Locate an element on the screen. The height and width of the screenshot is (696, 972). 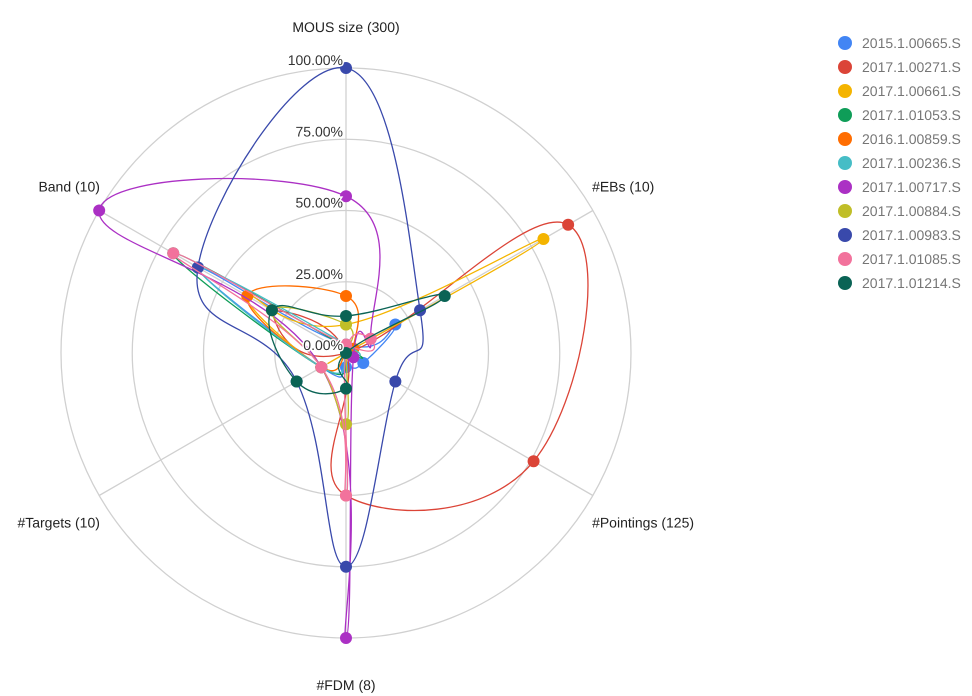
spoke-label: #Targets (10) is located at coordinates (58, 522).